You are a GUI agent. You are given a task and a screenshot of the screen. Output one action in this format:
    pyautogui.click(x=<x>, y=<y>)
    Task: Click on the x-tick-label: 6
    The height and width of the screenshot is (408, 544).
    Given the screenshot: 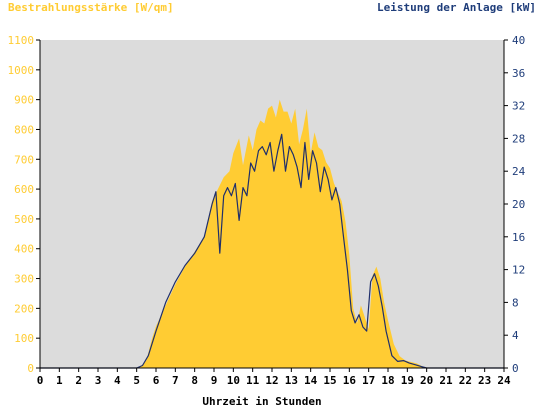 What is the action you would take?
    pyautogui.click(x=156, y=380)
    